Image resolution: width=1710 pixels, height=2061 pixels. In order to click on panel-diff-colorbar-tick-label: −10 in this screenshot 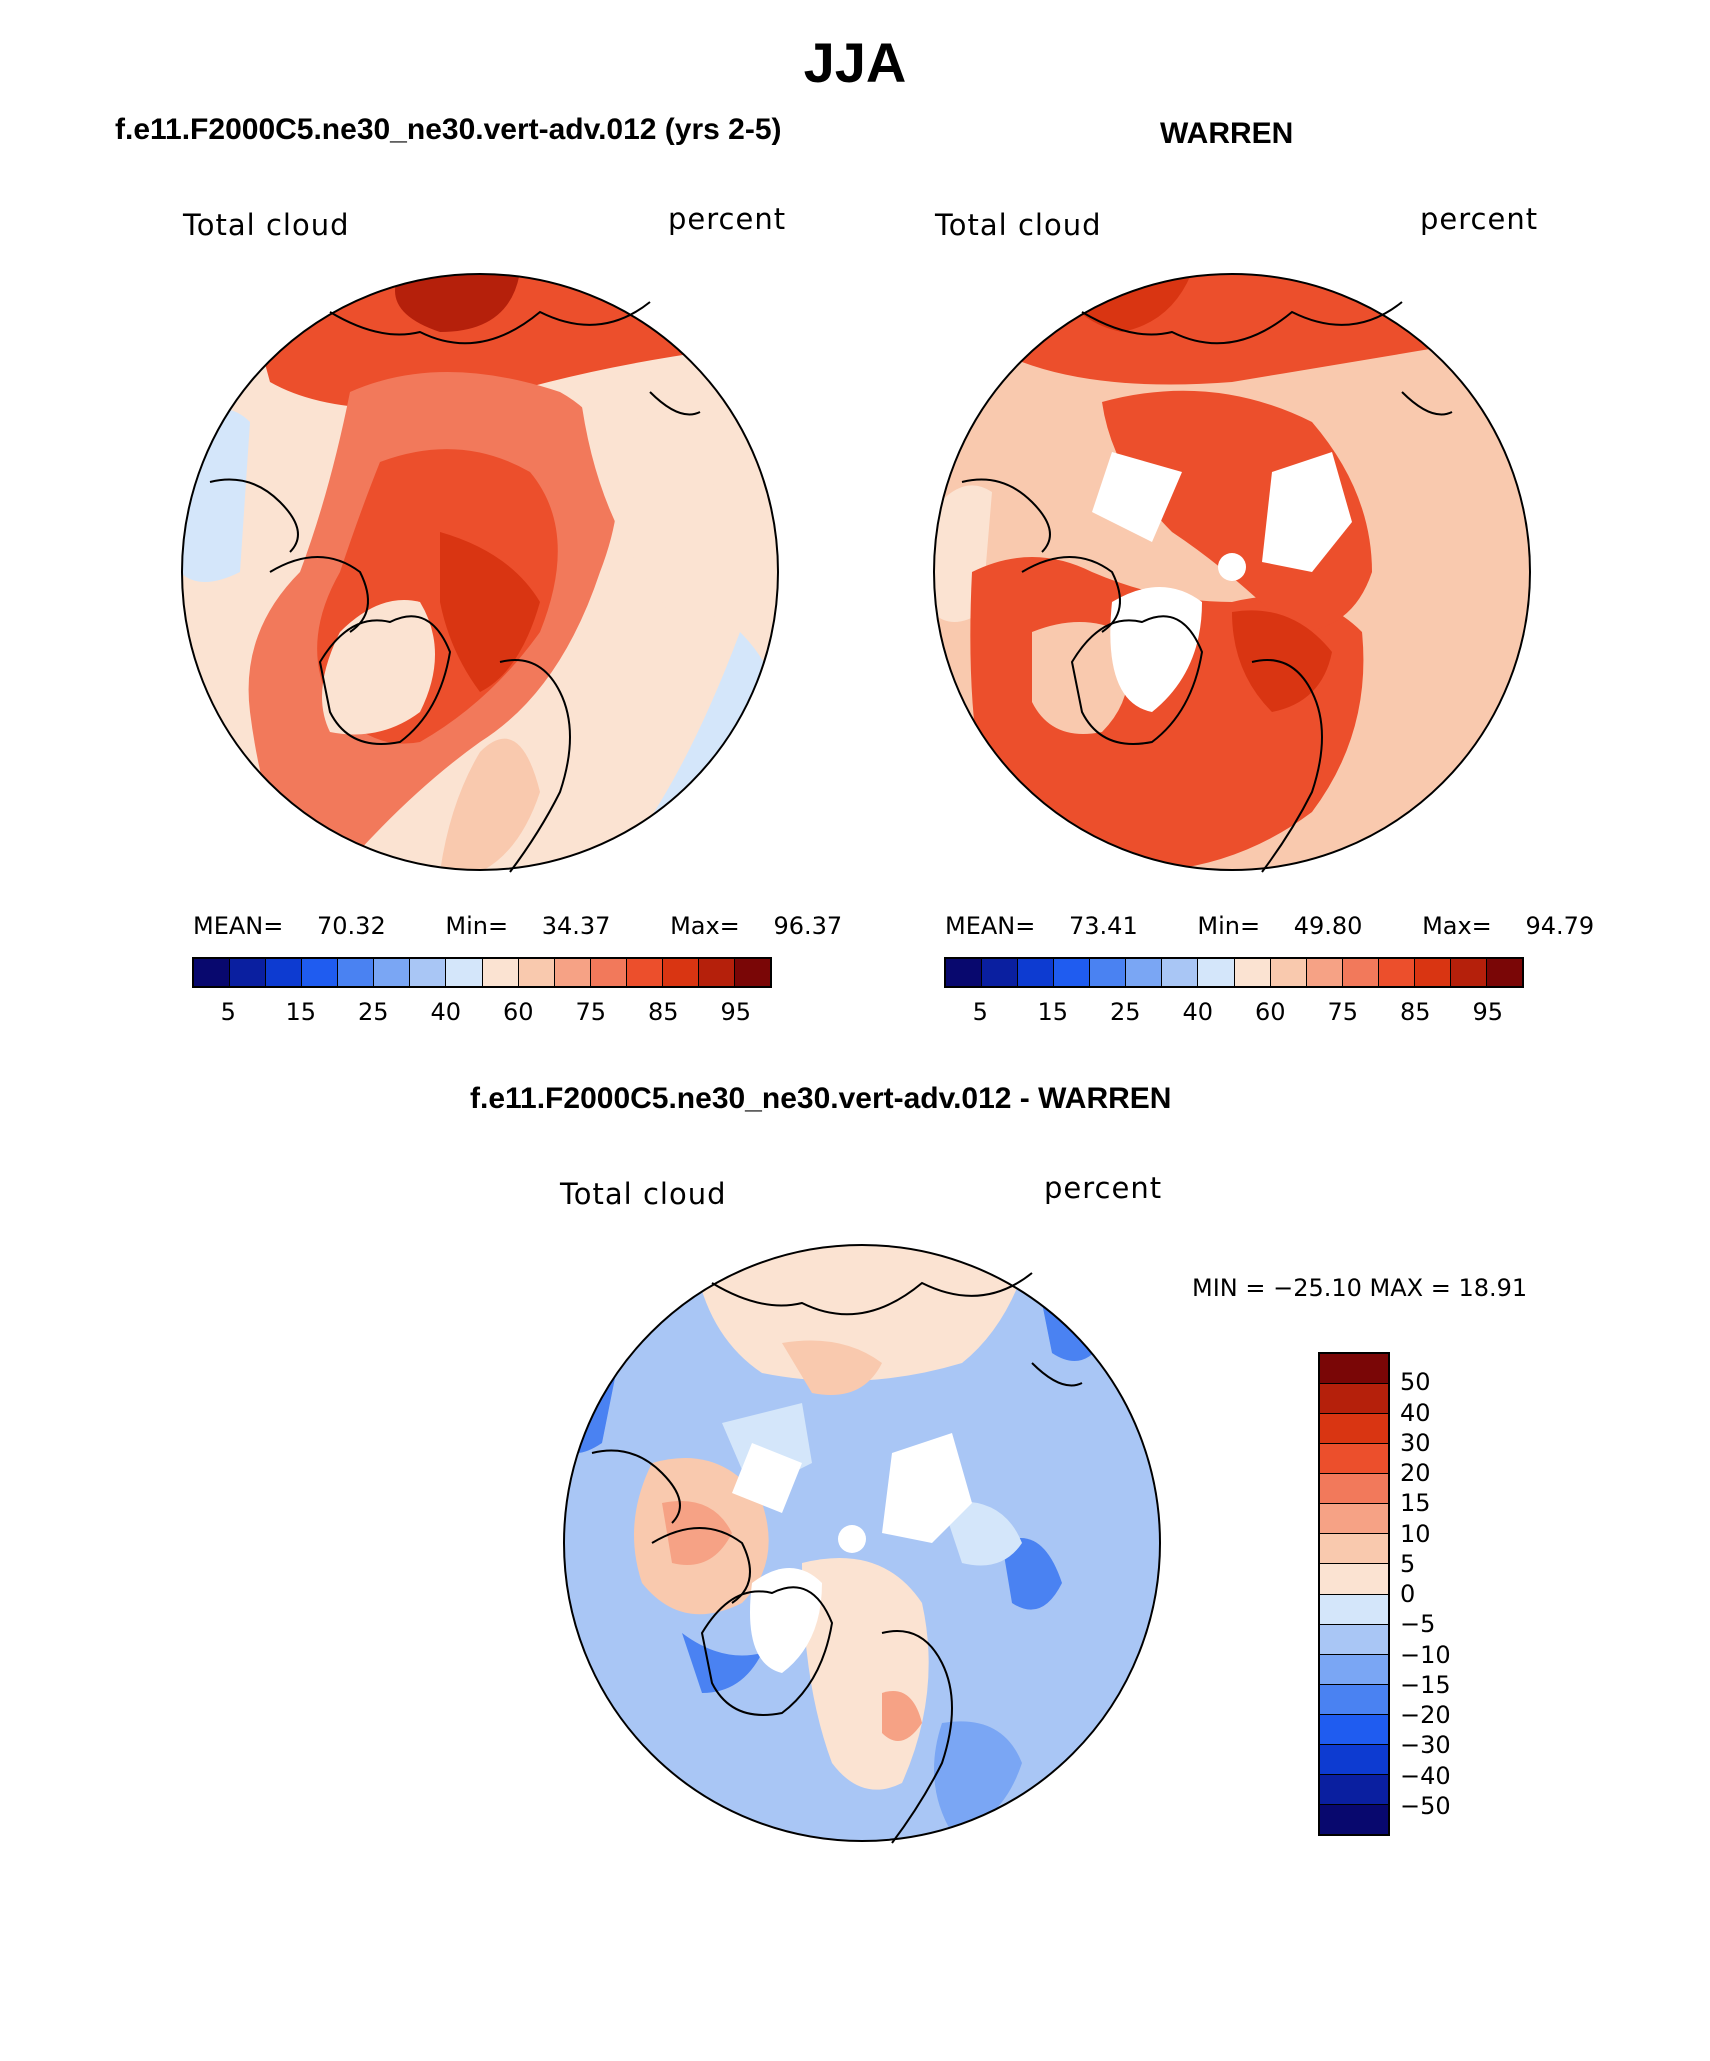, I will do `click(1425, 1654)`.